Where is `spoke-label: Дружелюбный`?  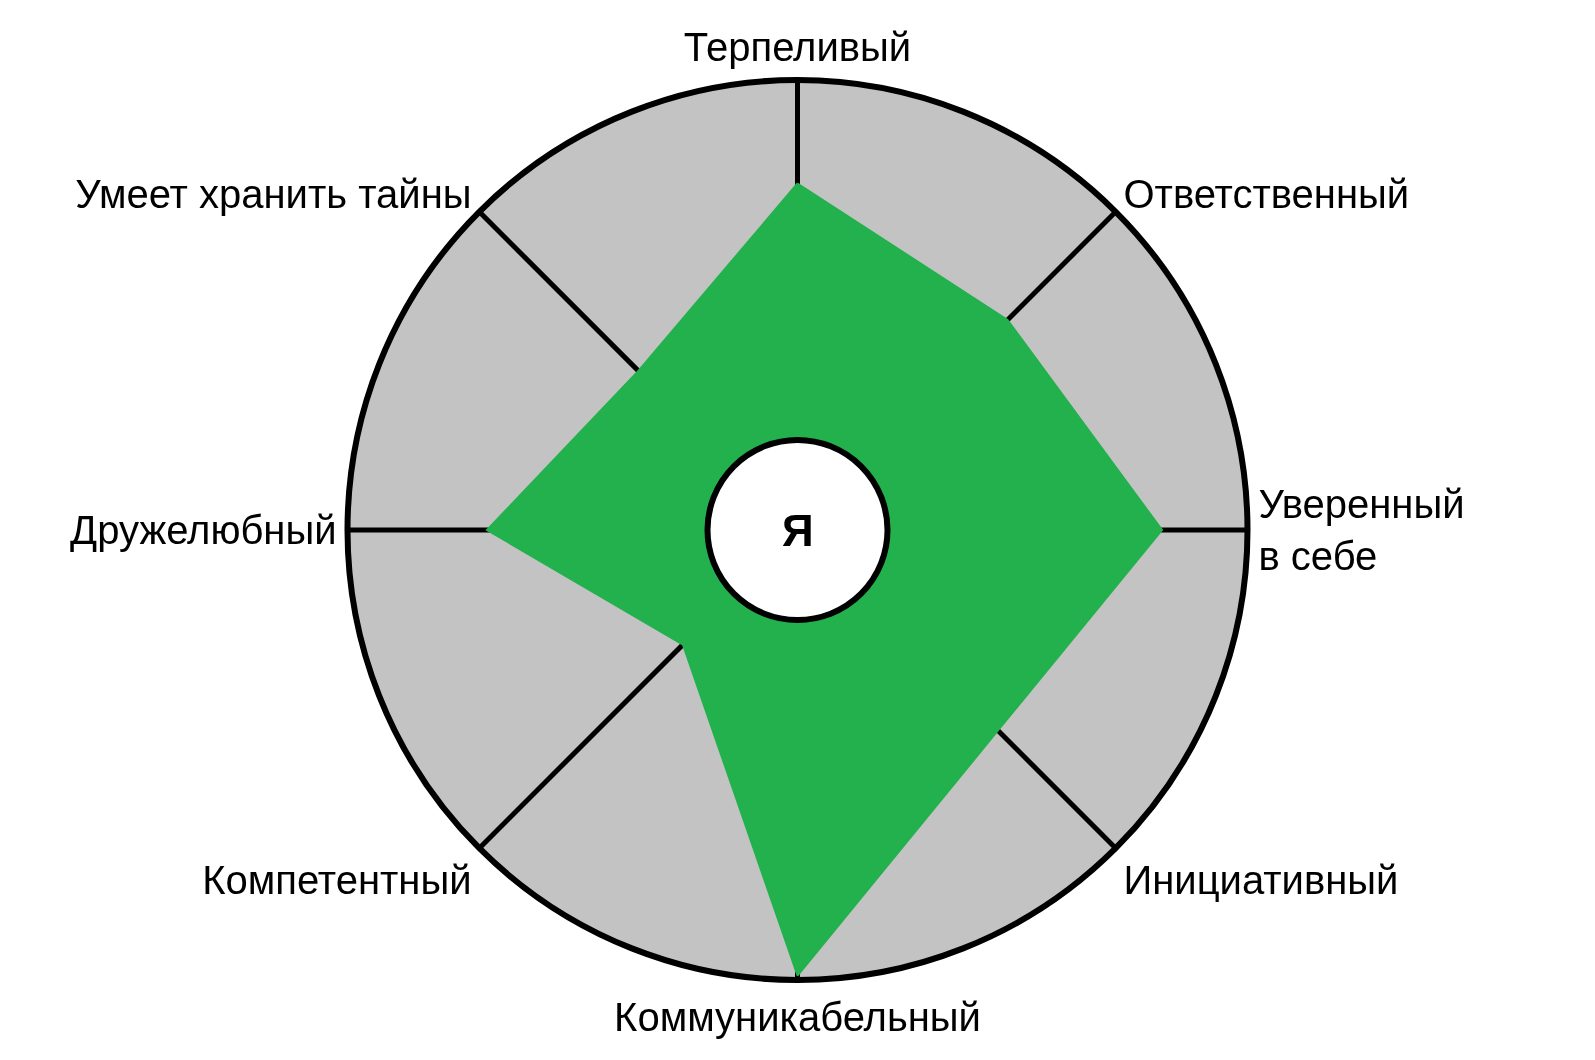
spoke-label: Дружелюбный is located at coordinates (203, 530).